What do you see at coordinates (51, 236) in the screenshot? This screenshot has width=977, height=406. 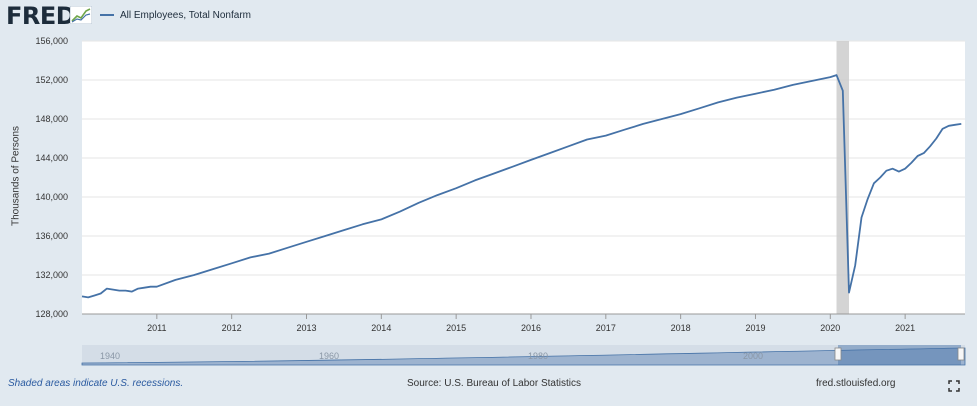 I see `y-tick-label: 136,000` at bounding box center [51, 236].